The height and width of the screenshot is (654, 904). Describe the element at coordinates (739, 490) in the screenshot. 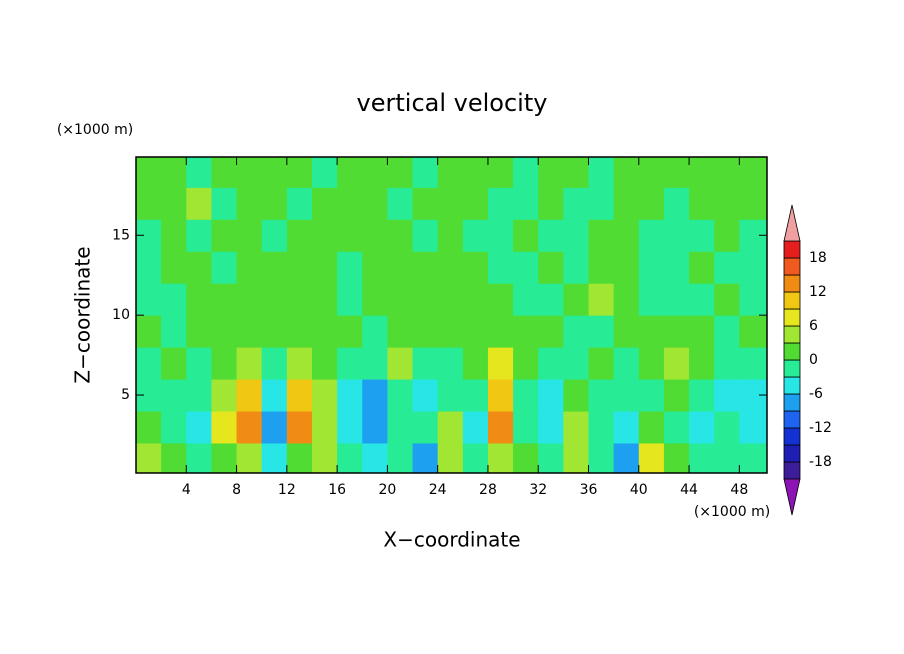

I see `x-tick-label: 48` at that location.